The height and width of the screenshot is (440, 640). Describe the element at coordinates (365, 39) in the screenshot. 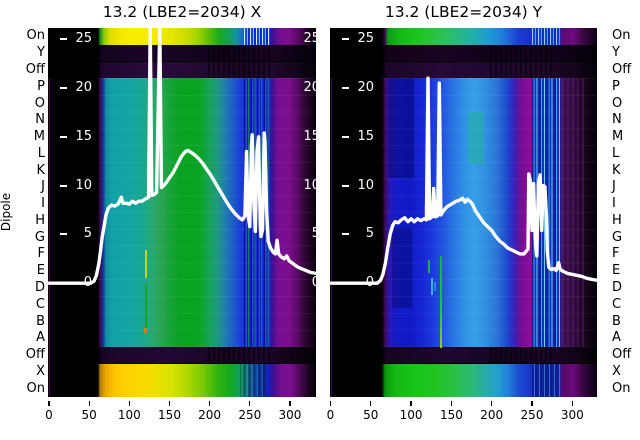

I see `inner-tick-label: 25` at that location.